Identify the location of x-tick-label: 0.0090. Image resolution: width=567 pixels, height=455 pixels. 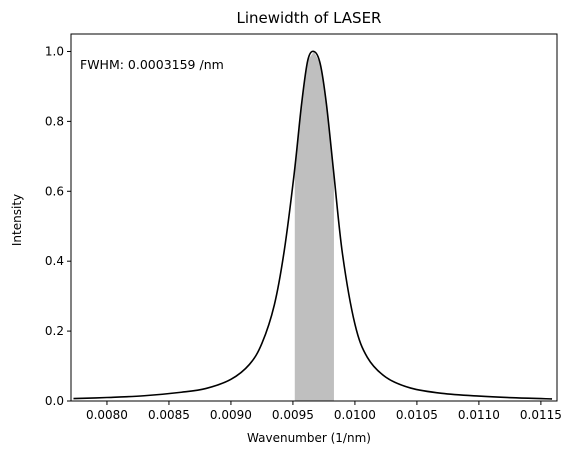
(231, 415).